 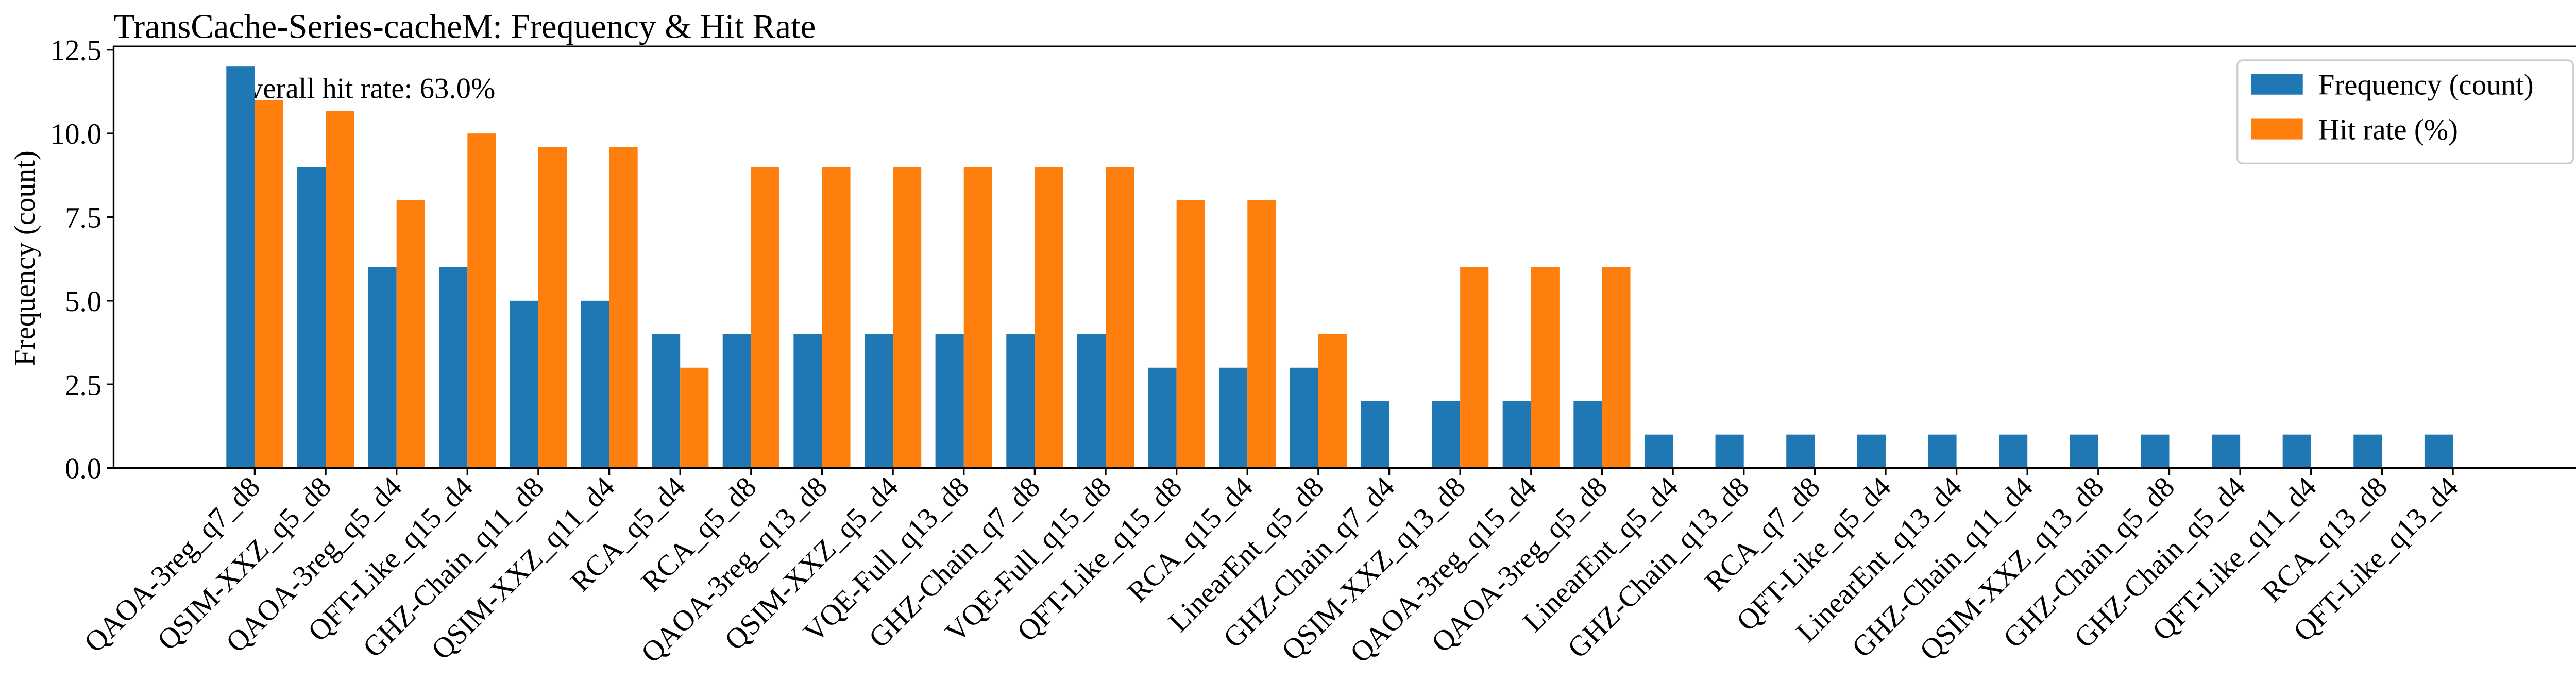 I want to click on y-tick-label: 0.0, so click(x=83, y=469).